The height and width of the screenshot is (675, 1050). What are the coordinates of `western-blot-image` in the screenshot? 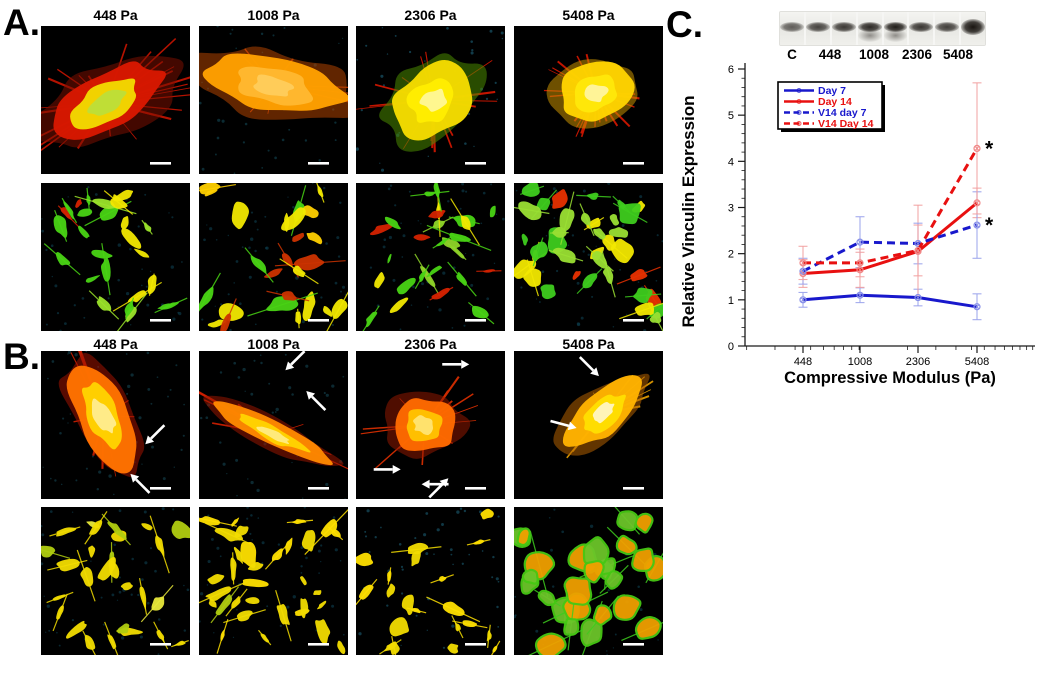 It's located at (882, 28).